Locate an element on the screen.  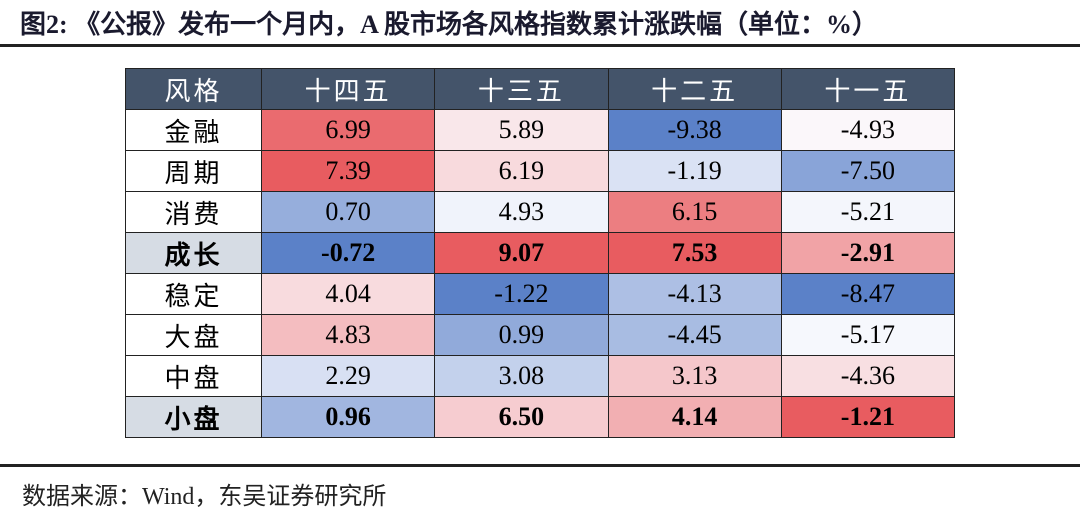
row-label: 稳定 is located at coordinates (193, 294).